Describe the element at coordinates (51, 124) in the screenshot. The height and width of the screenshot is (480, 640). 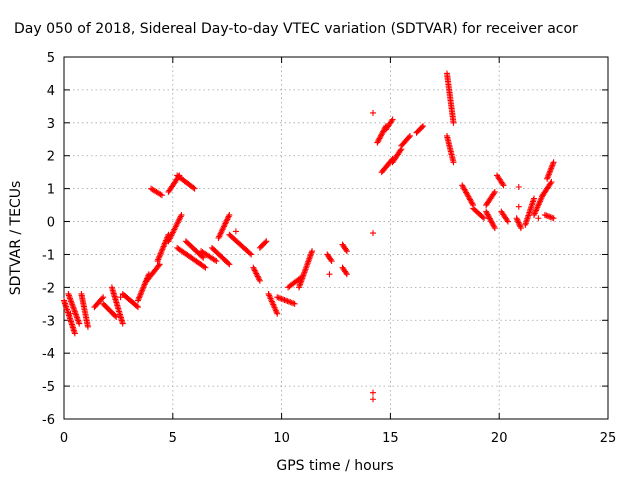
I see `y-tick-label: 3` at that location.